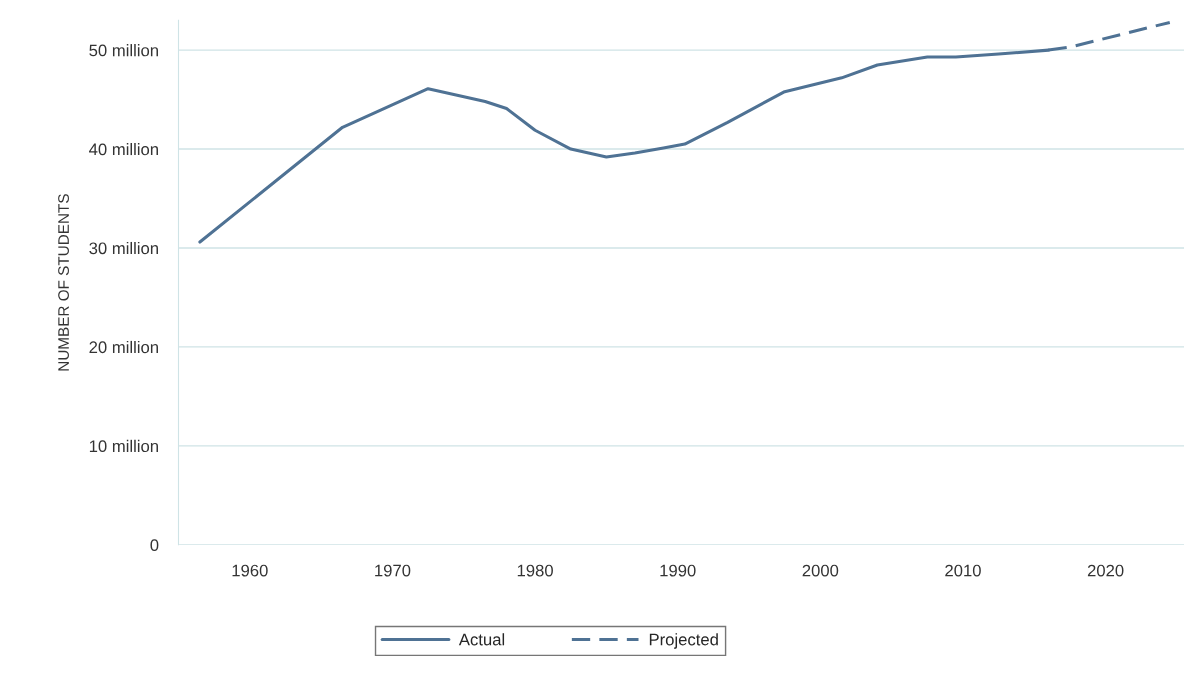  What do you see at coordinates (1105, 570) in the screenshot?
I see `x-tick-label: 2020` at bounding box center [1105, 570].